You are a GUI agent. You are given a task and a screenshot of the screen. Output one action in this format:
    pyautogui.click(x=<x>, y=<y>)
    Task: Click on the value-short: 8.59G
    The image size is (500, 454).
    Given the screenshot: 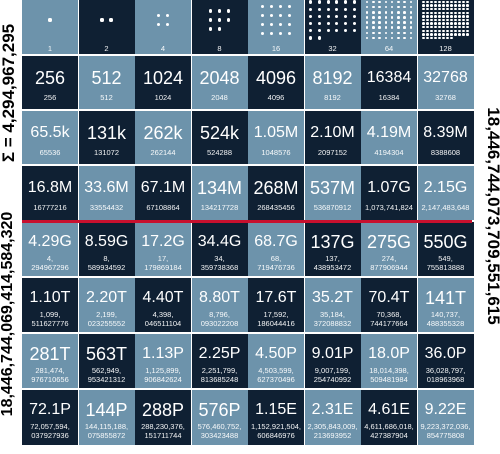 What is the action you would take?
    pyautogui.click(x=106, y=241)
    